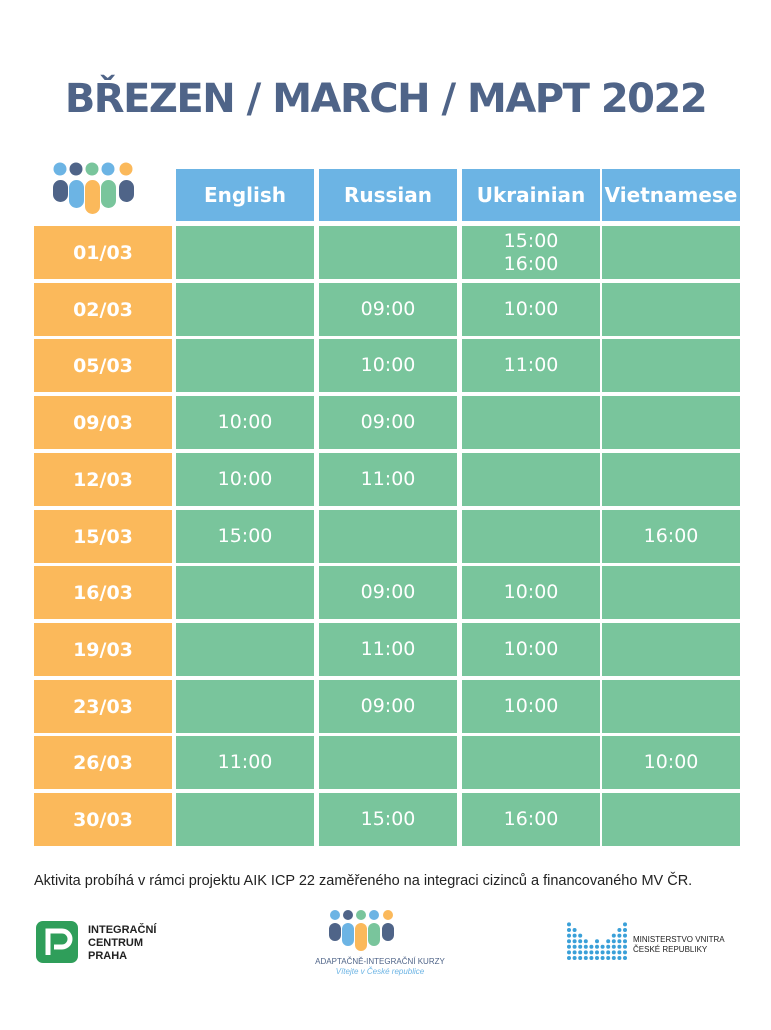  What do you see at coordinates (122, 943) in the screenshot?
I see `integracni-centrum-logo-text: INTEGRAČNÍ CENTRUM PRAHA` at bounding box center [122, 943].